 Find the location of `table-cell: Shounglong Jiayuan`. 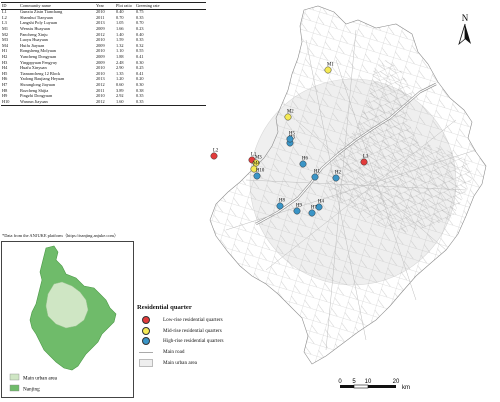

table-cell: Shounglong Jiayuan is located at coordinates (37, 84).